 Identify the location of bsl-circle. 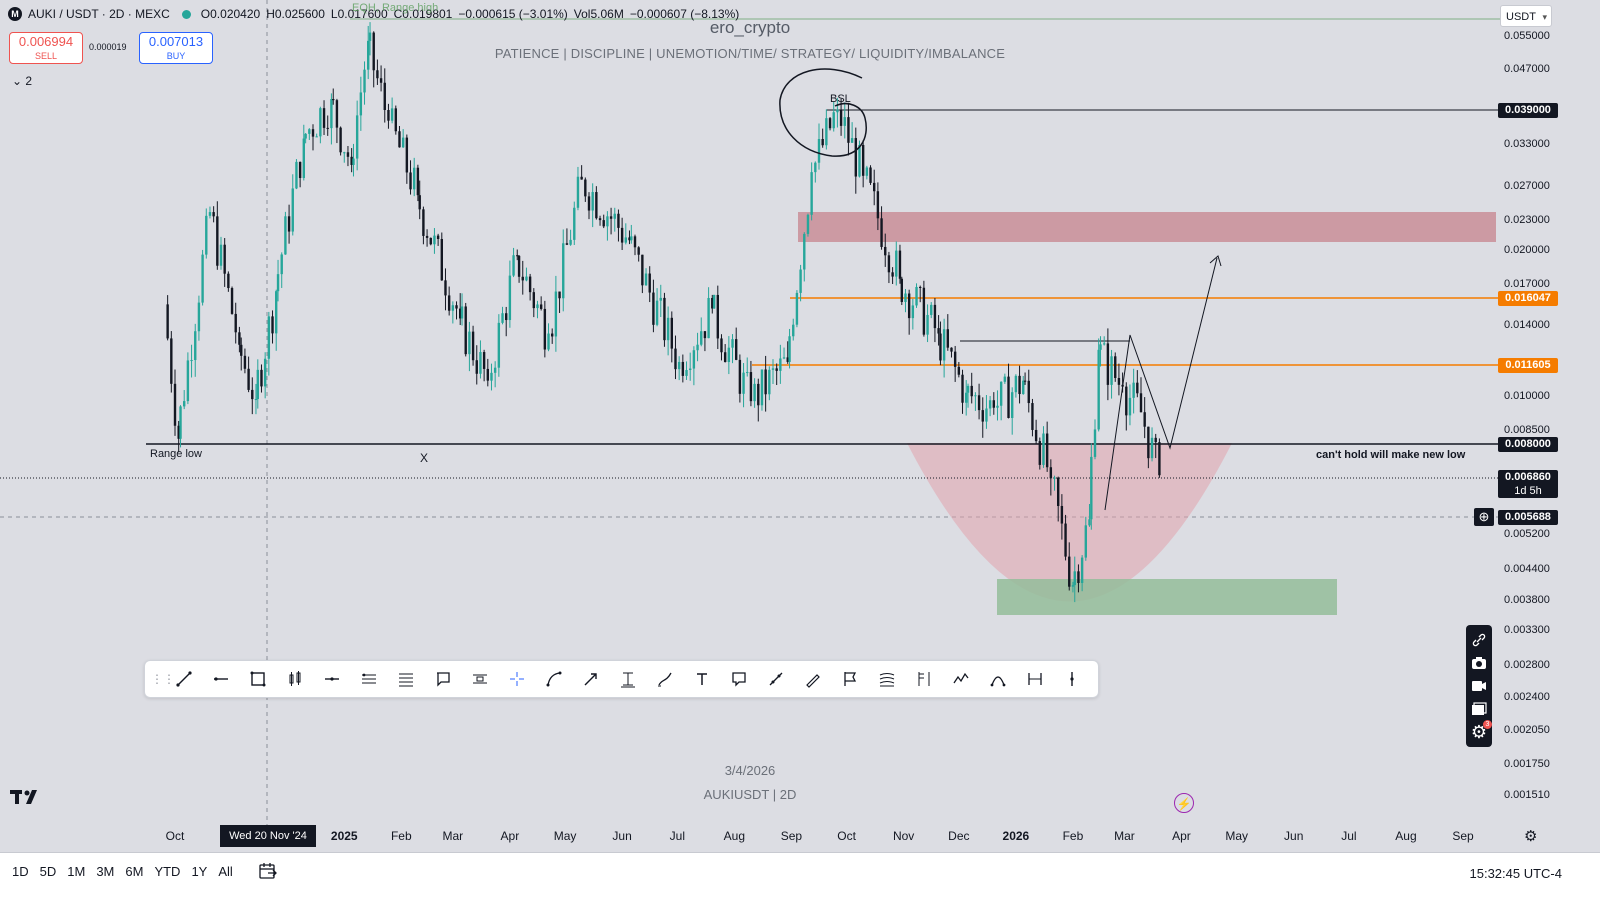
(823, 112).